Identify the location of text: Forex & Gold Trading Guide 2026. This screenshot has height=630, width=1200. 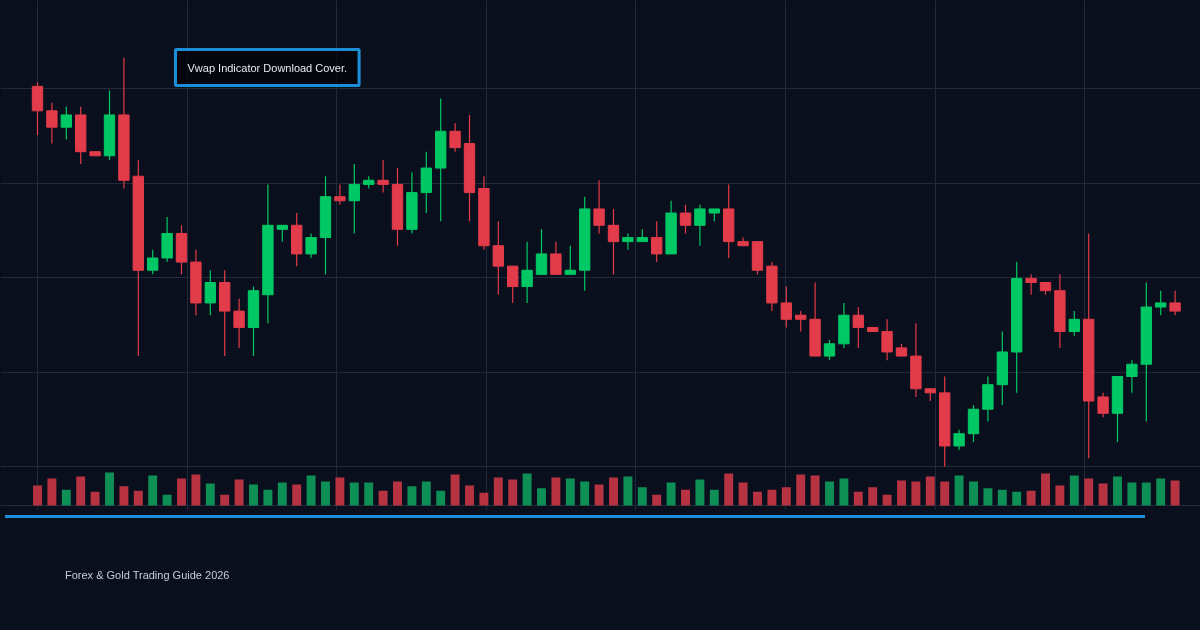
(148, 575).